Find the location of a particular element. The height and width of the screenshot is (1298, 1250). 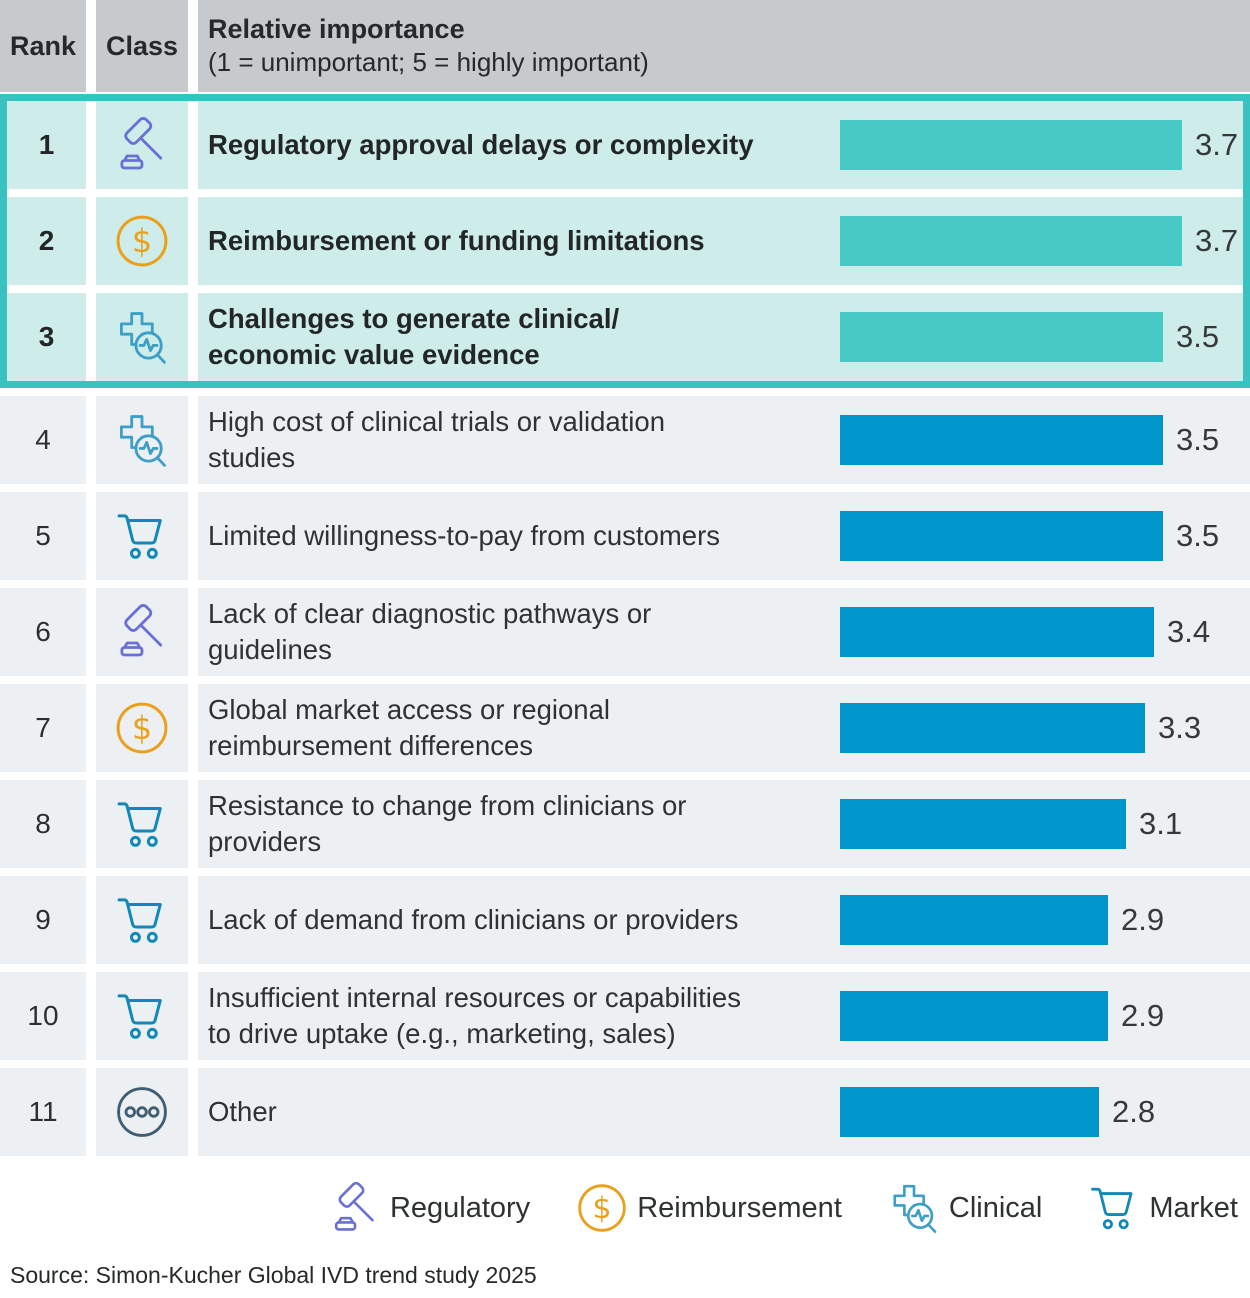

legend-item-market: Market is located at coordinates (1162, 1208).